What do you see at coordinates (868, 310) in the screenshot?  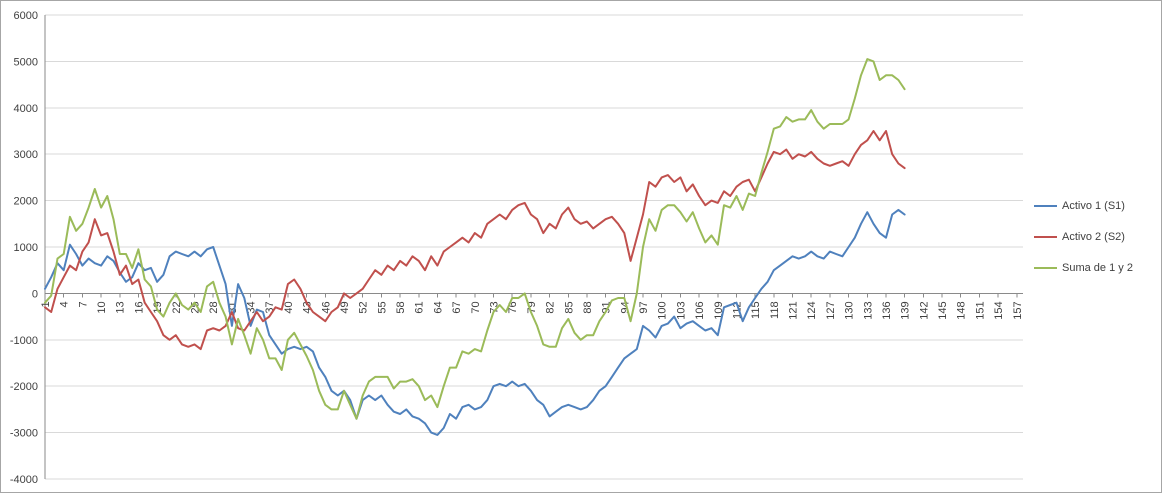 I see `x-axis-tick-label: 133` at bounding box center [868, 310].